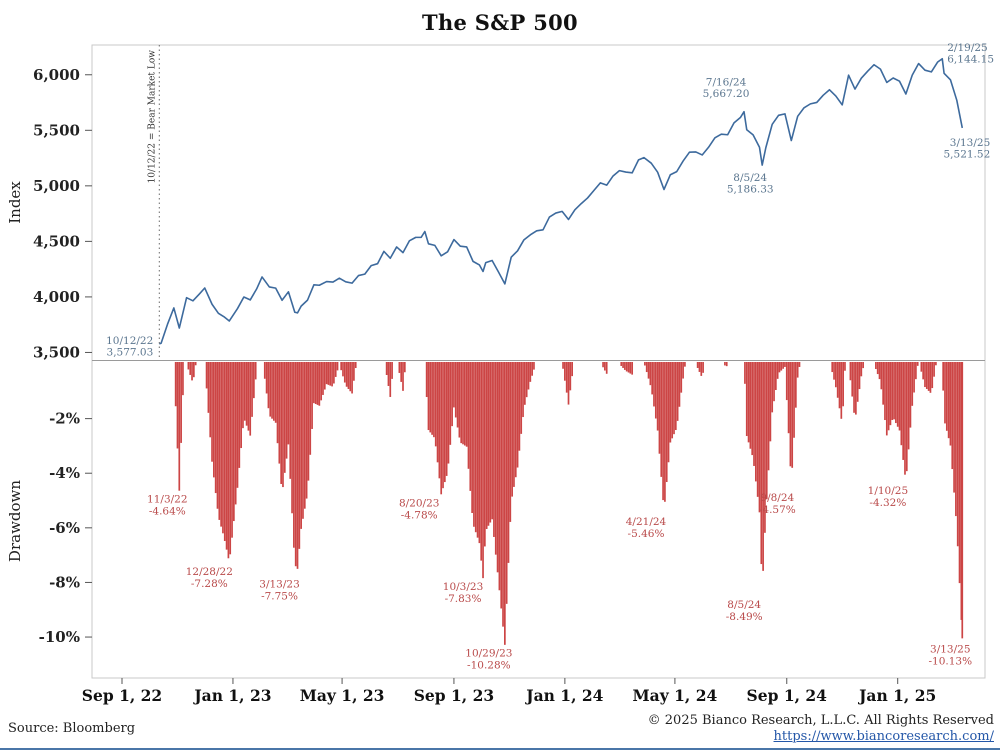 Image resolution: width=1000 pixels, height=750 pixels. What do you see at coordinates (59, 637) in the screenshot?
I see `svg-text: -10%` at bounding box center [59, 637].